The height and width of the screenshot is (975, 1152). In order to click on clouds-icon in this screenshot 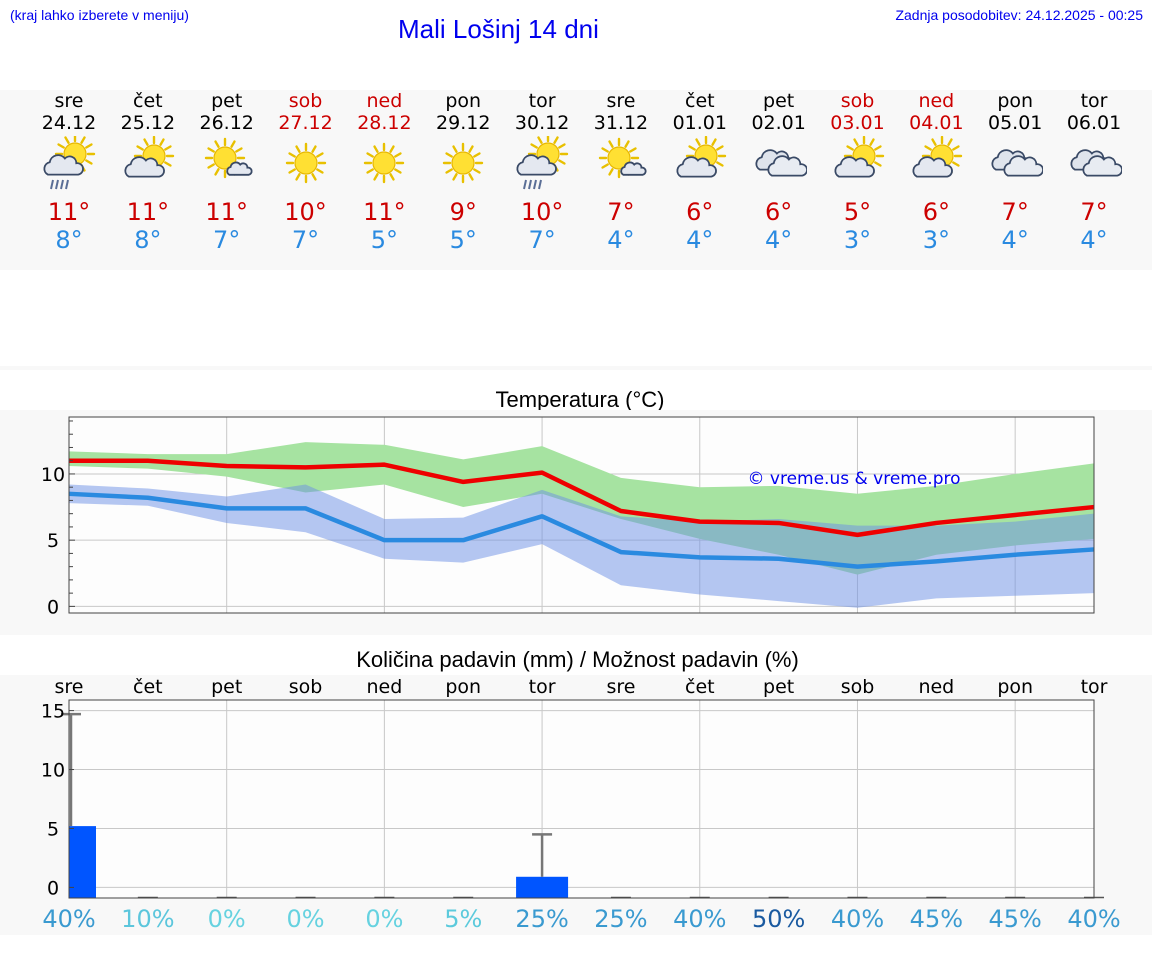, I will do `click(1096, 163)`.